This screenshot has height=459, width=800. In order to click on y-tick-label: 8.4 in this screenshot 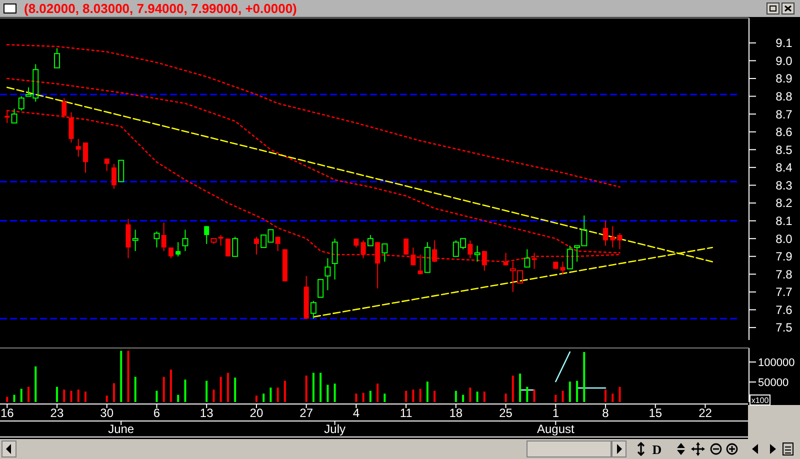, I will do `click(784, 167)`.